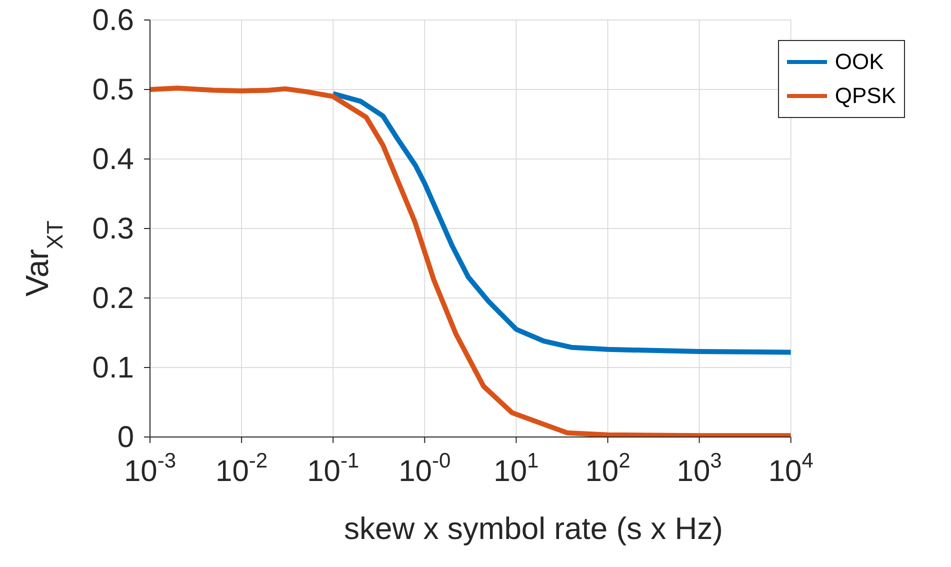  What do you see at coordinates (333, 469) in the screenshot?
I see `x-tick-label: 10$^{-1}$` at bounding box center [333, 469].